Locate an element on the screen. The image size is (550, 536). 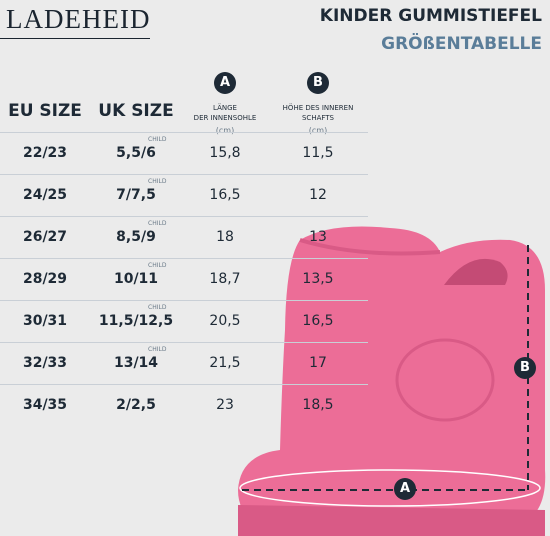
shaft-height: 13,5 is located at coordinates (318, 279).